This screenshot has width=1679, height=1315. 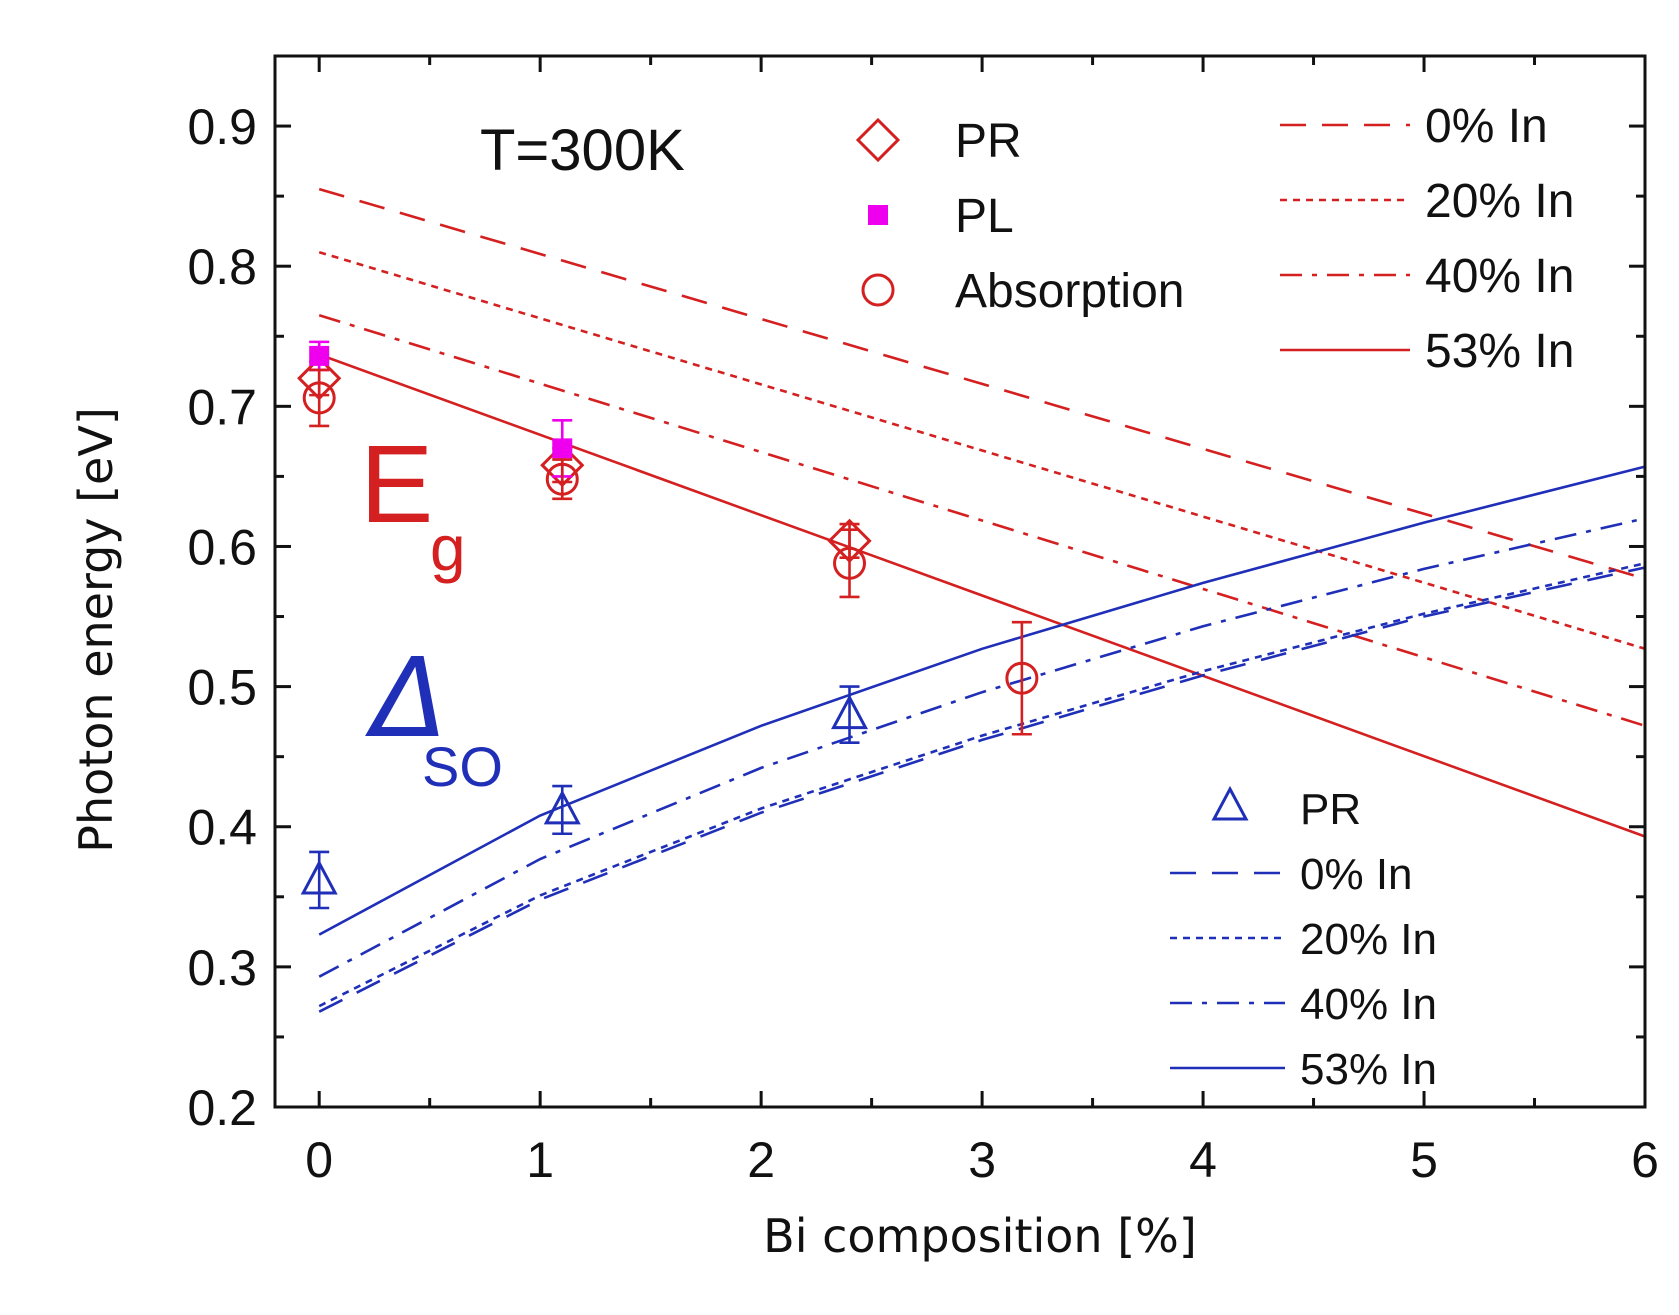 What do you see at coordinates (222, 1108) in the screenshot?
I see `y-tick-label: 0.2` at bounding box center [222, 1108].